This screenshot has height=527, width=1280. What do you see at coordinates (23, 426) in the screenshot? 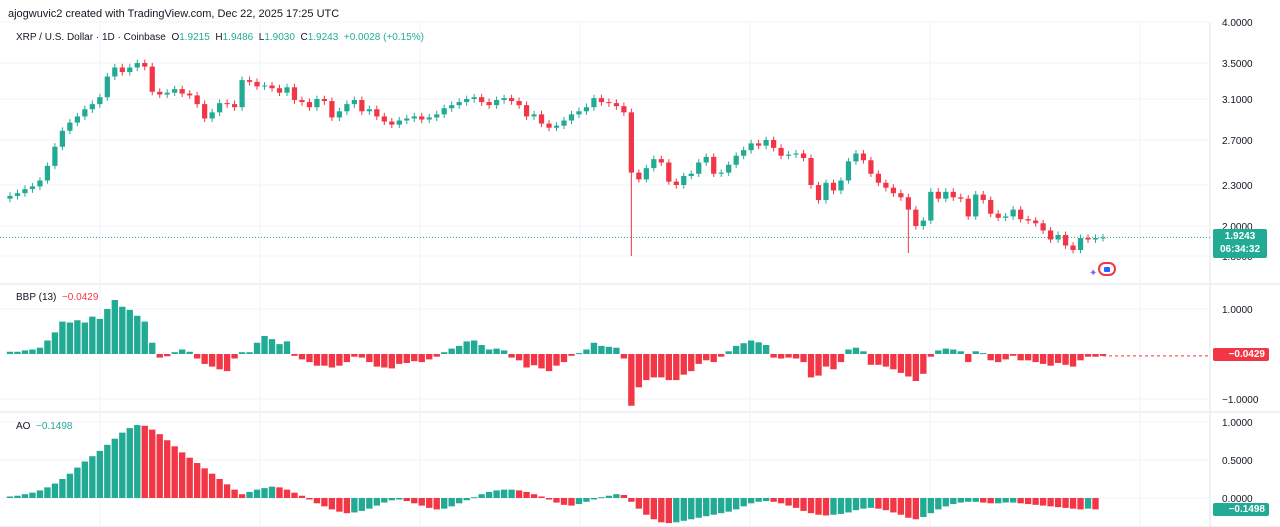
I see `ao-name: AO` at bounding box center [23, 426].